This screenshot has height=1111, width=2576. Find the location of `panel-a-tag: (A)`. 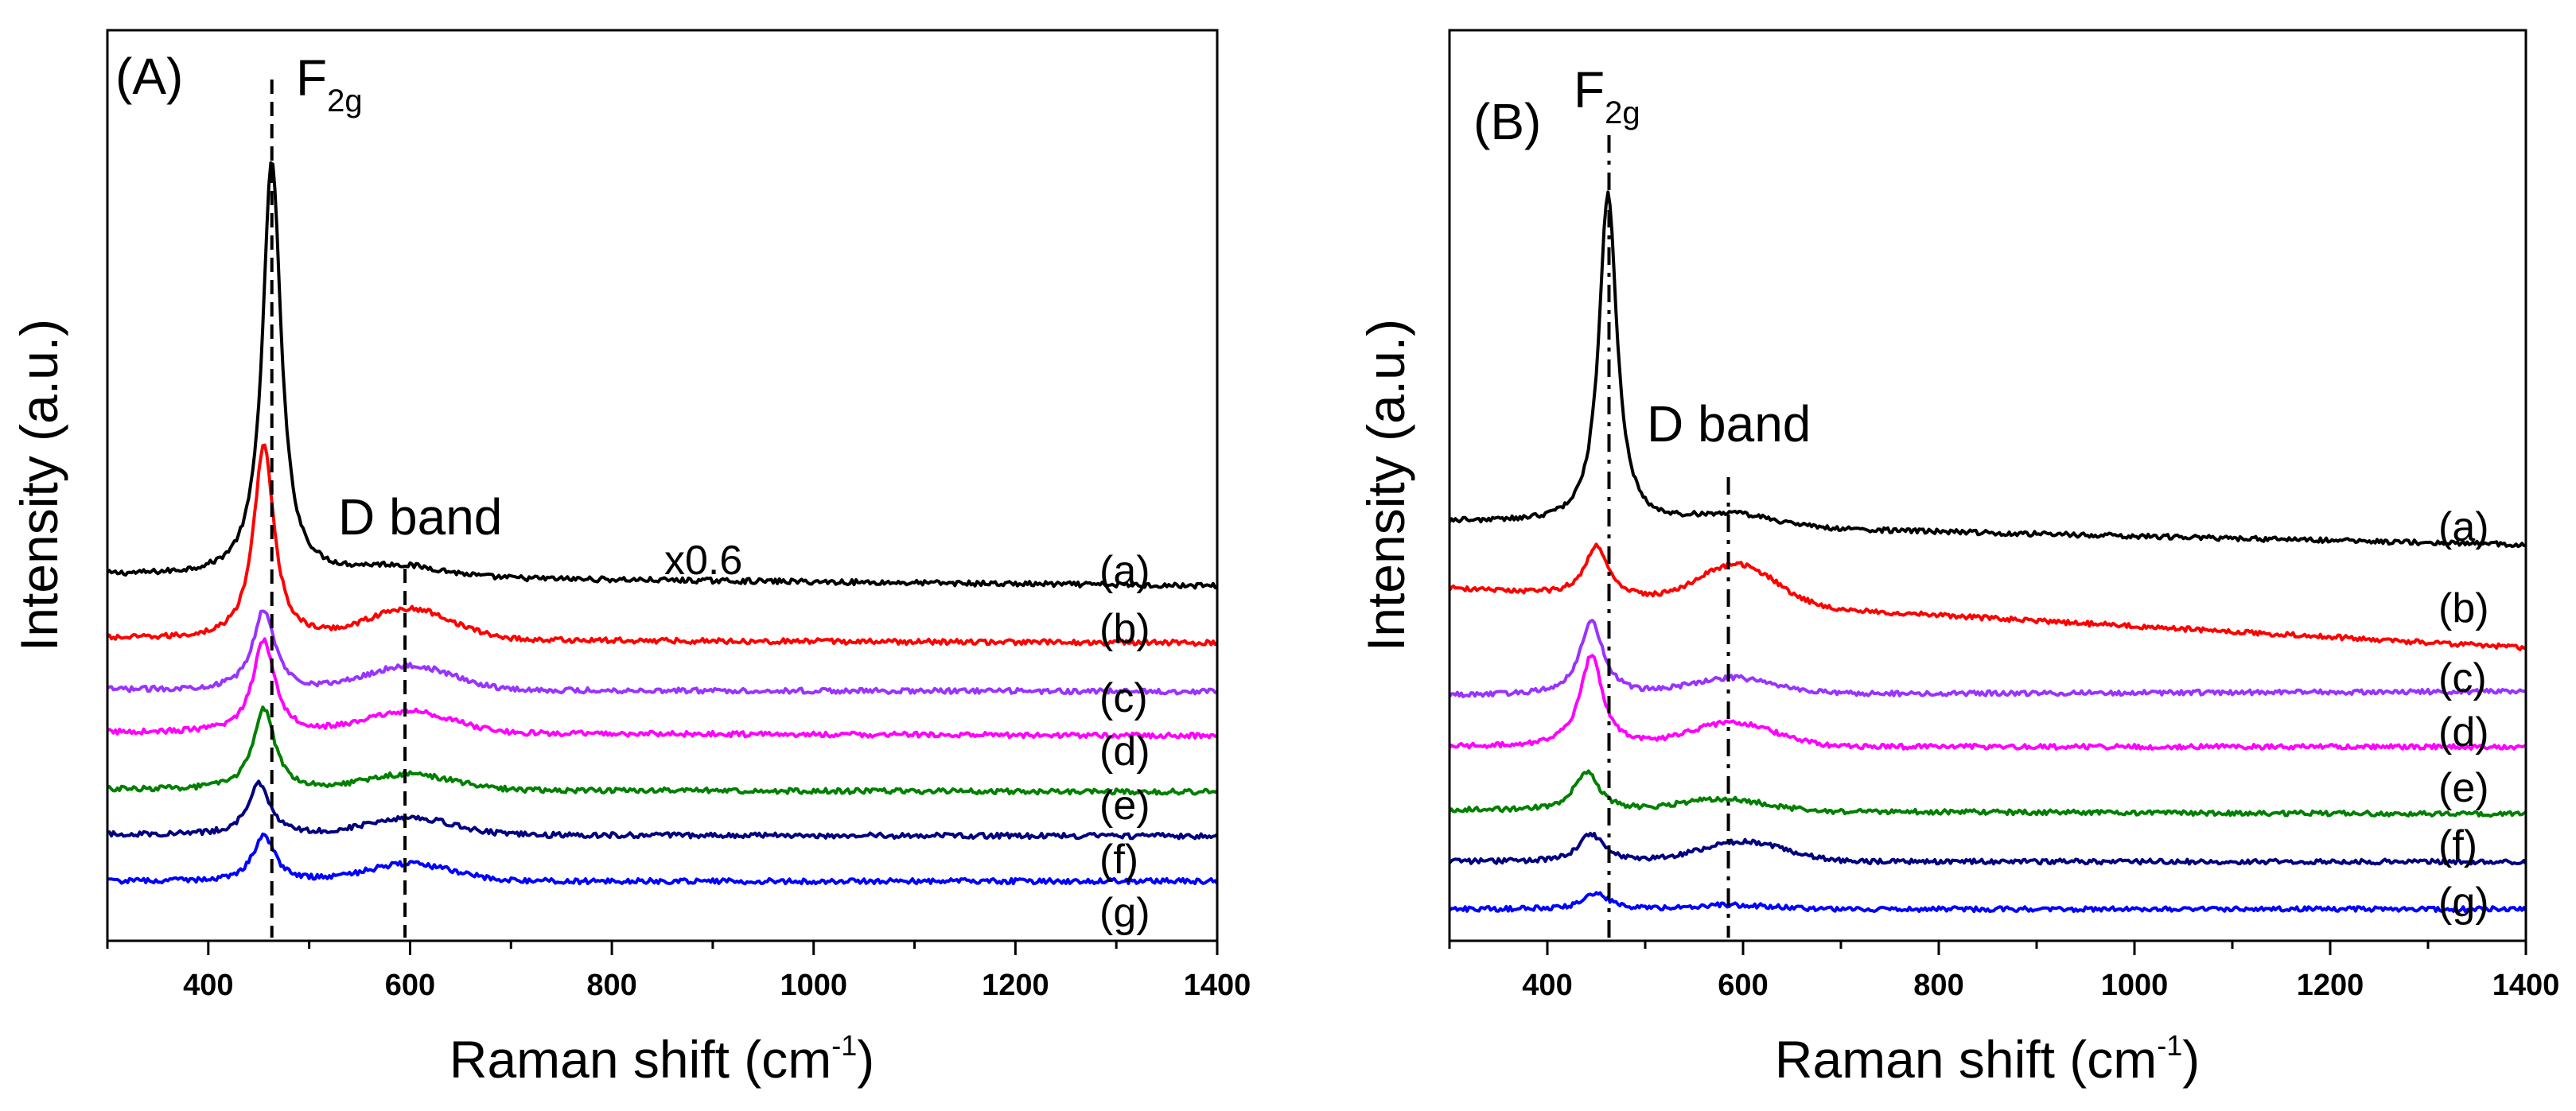

panel-a-tag: (A) is located at coordinates (149, 76).